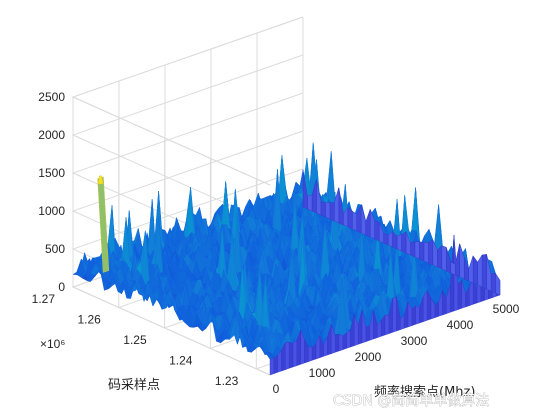 The image size is (560, 420). What do you see at coordinates (227, 381) in the screenshot?
I see `y-tick-label: 1.23` at bounding box center [227, 381].